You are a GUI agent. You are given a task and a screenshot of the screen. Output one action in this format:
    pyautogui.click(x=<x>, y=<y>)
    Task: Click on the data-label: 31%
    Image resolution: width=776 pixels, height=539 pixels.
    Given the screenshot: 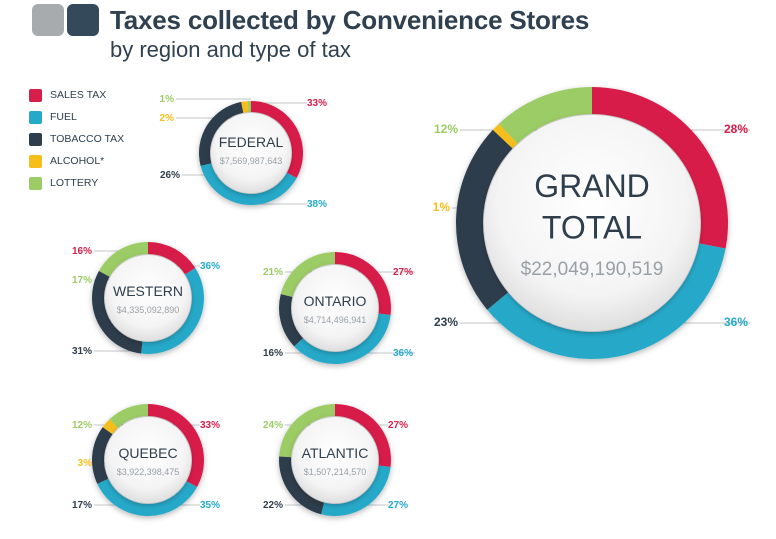 What is the action you would take?
    pyautogui.click(x=82, y=351)
    